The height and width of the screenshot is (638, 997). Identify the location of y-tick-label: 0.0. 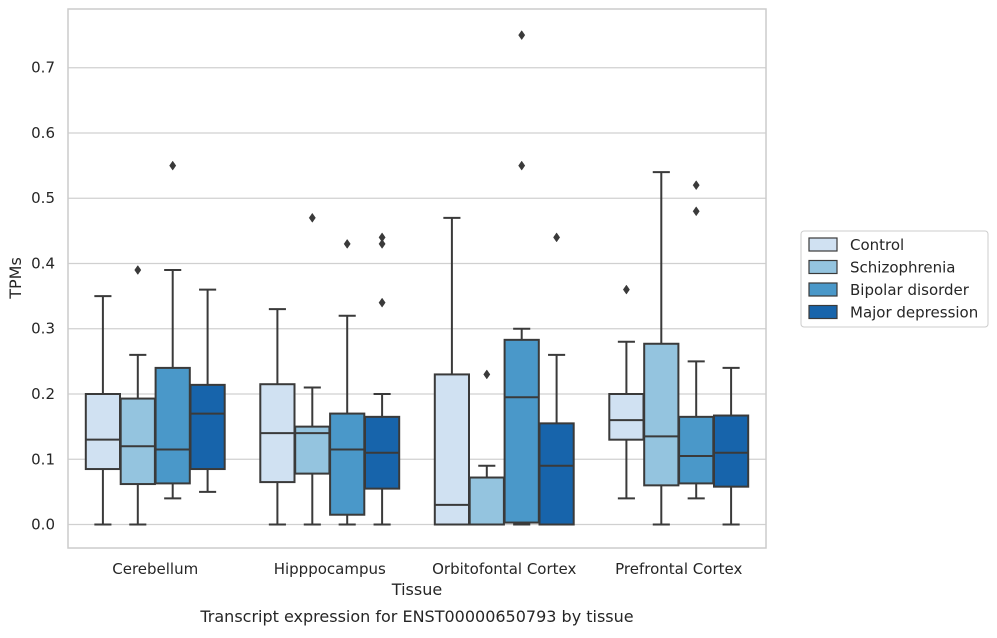
(43, 525).